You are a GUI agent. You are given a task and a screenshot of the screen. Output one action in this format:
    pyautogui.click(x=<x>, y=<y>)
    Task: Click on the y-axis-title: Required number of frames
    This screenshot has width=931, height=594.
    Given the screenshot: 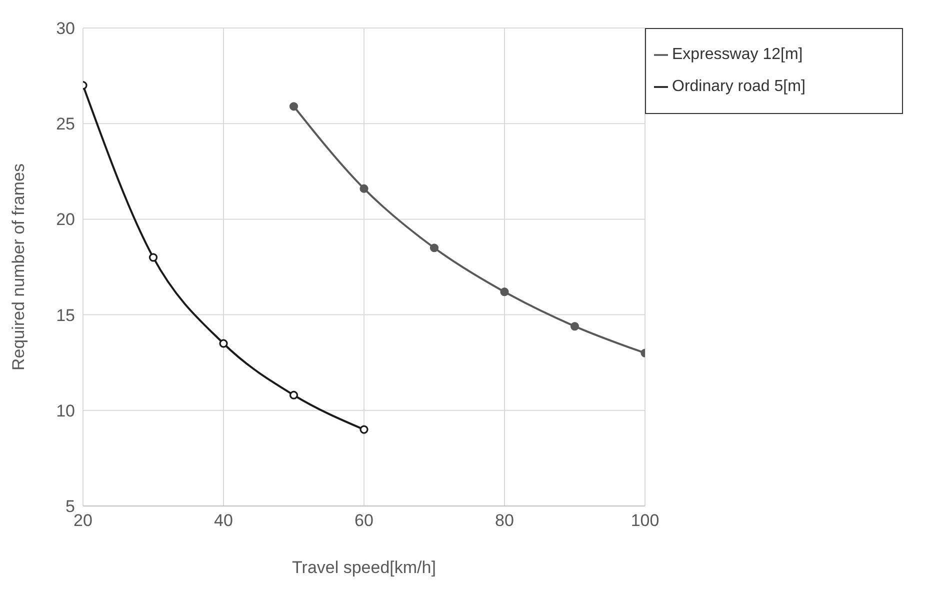 What is the action you would take?
    pyautogui.click(x=18, y=267)
    